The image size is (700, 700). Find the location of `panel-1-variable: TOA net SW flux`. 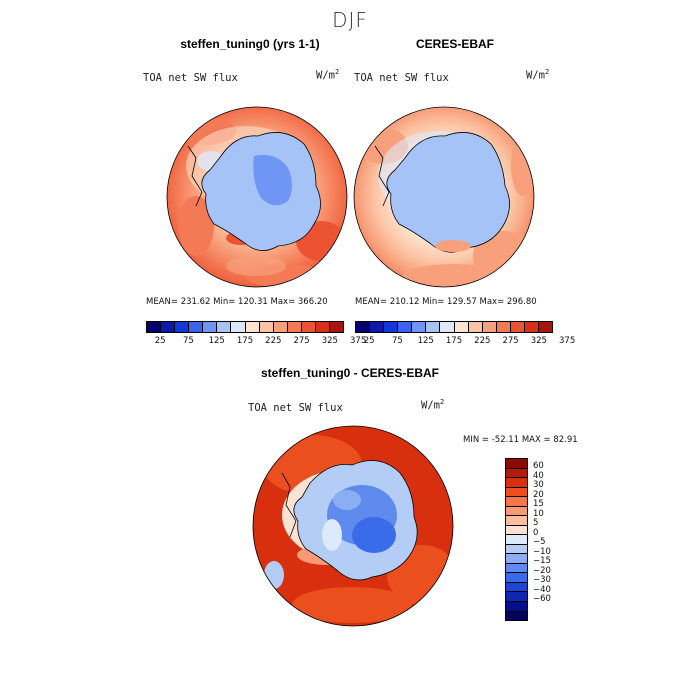

panel-1-variable: TOA net SW flux is located at coordinates (190, 78).